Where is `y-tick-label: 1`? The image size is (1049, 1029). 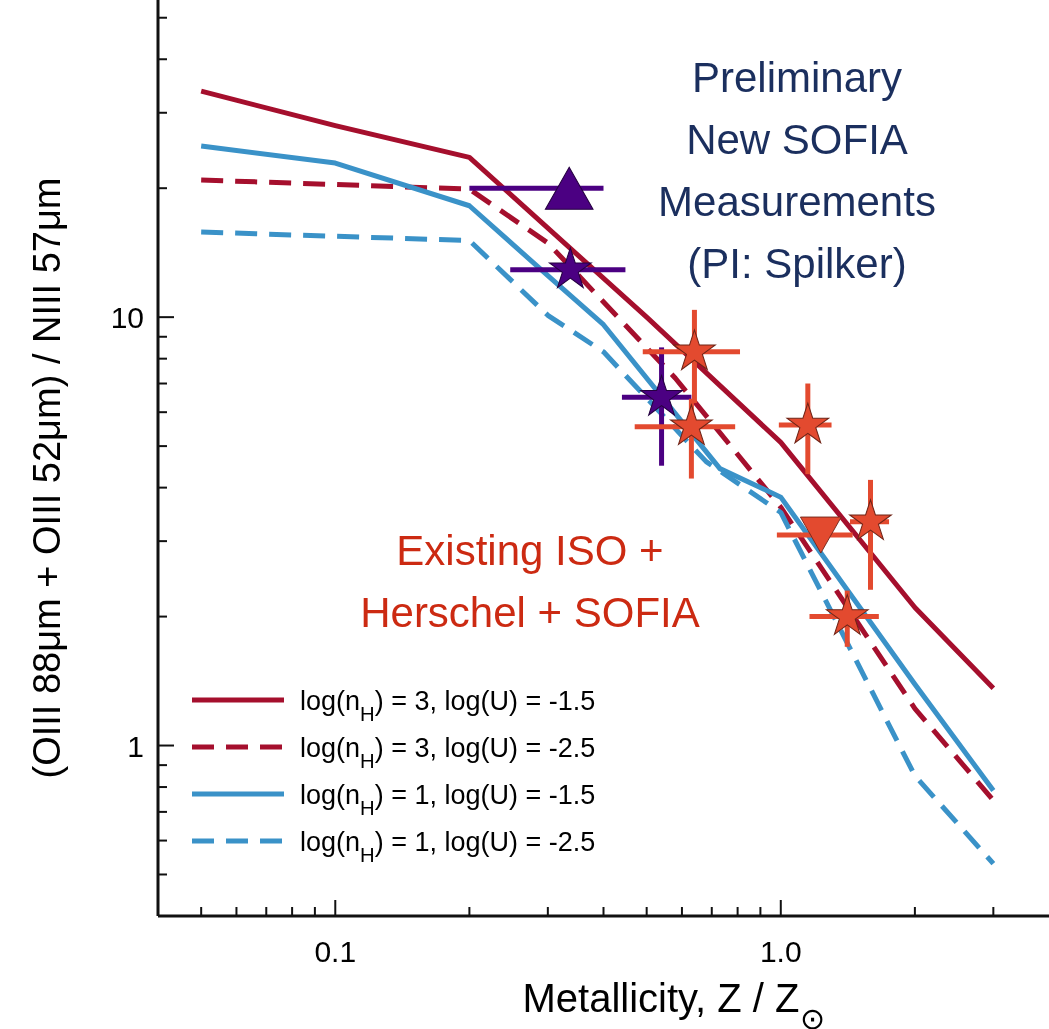
y-tick-label: 1 is located at coordinates (135, 746).